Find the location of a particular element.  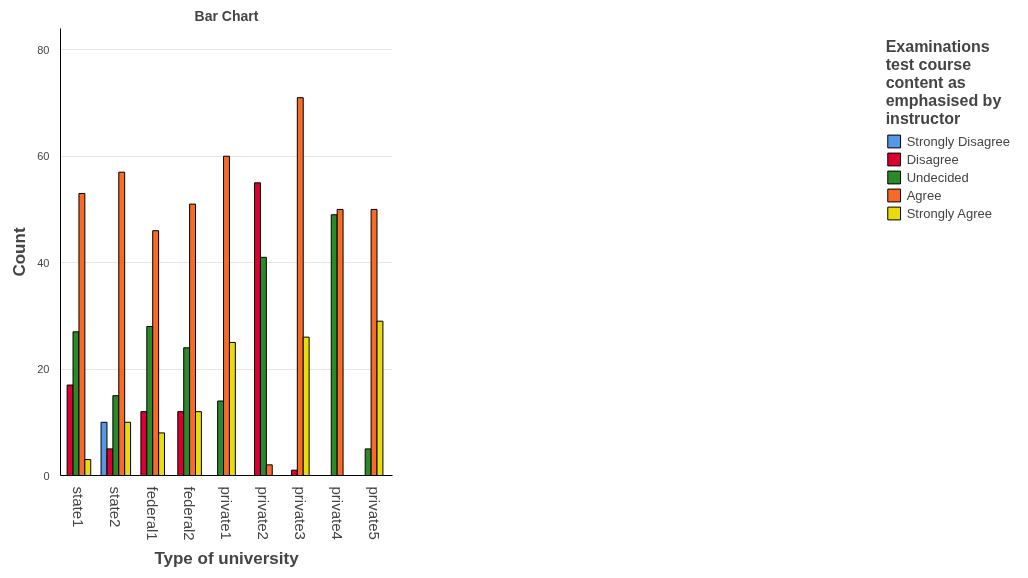

legend-label: Undecided is located at coordinates (937, 177).